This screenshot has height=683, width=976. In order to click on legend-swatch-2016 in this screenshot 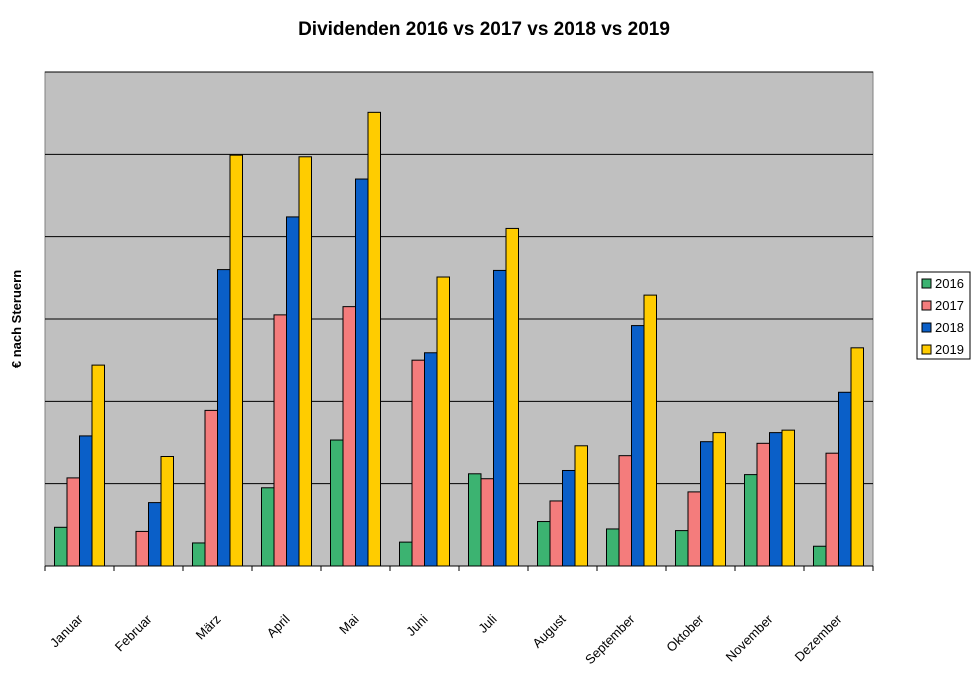, I will do `click(926, 283)`.